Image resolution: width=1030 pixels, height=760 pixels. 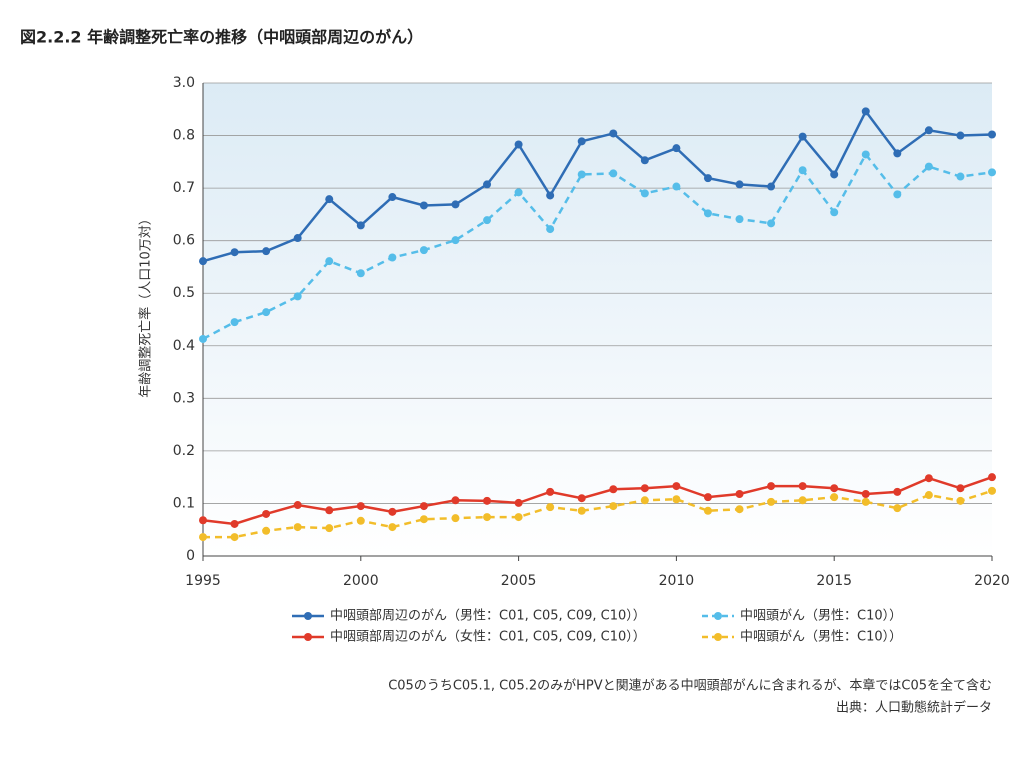 What do you see at coordinates (914, 708) in the screenshot?
I see `source: 出典：人口動態統計データ` at bounding box center [914, 708].